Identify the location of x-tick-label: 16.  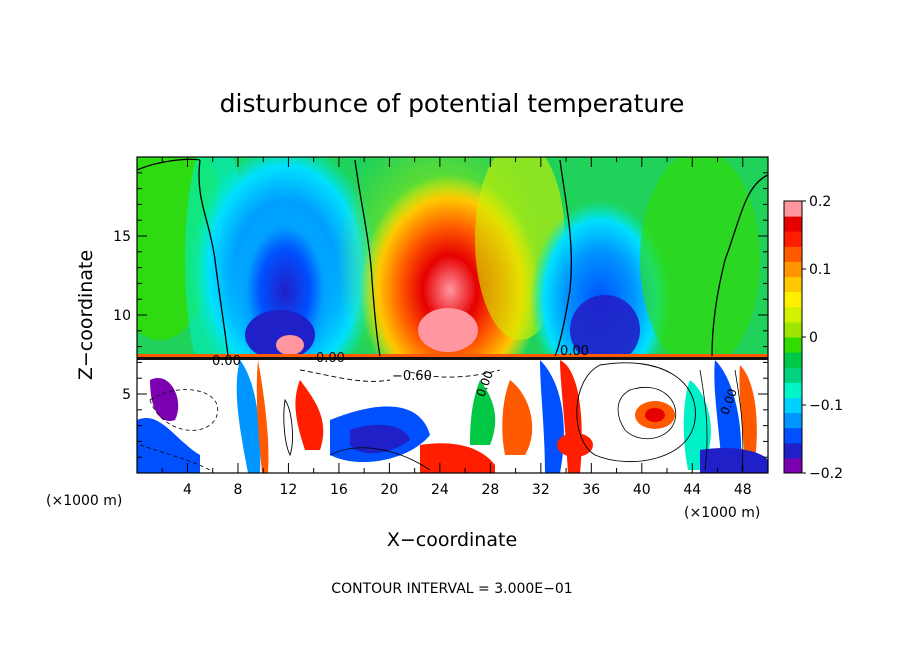
(339, 490).